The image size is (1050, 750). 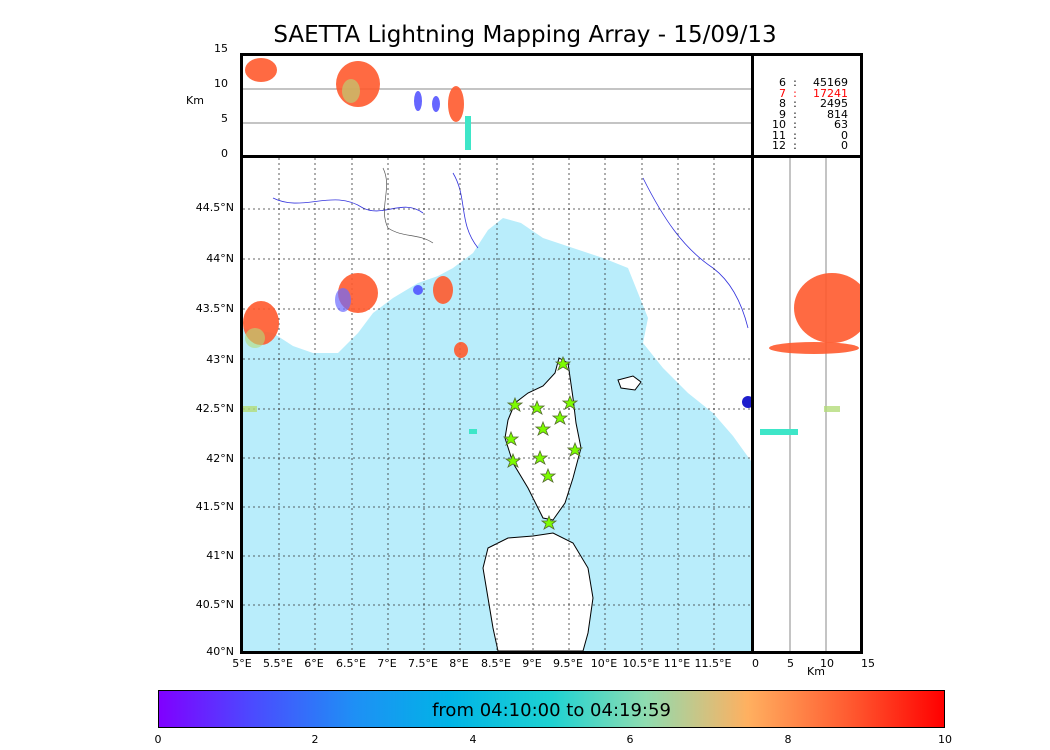 I want to click on corsica-island, so click(x=543, y=439).